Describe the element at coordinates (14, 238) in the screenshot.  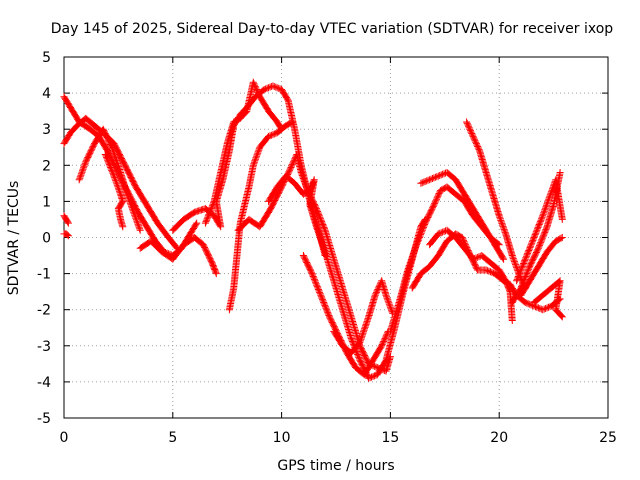
I see `y-axis-label: SDTVAR / TECUs` at that location.